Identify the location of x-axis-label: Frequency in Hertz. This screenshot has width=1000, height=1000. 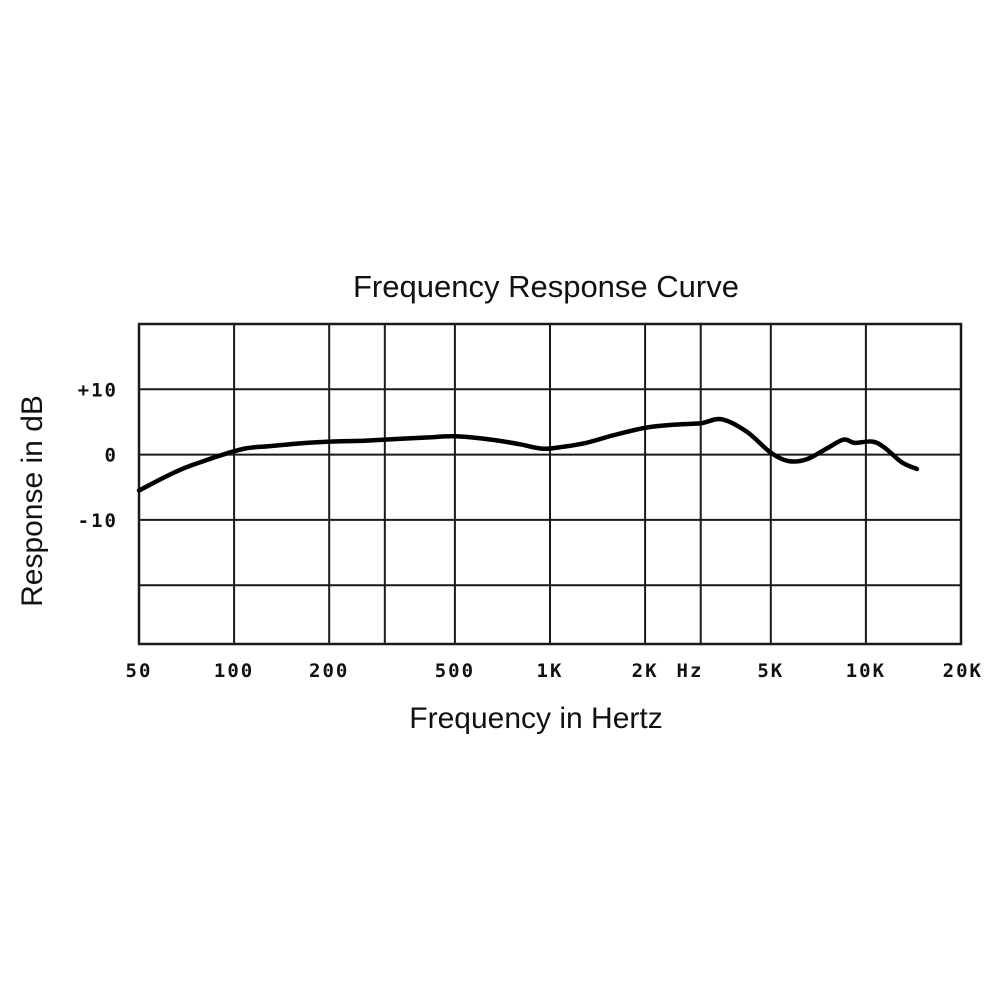
(535, 718).